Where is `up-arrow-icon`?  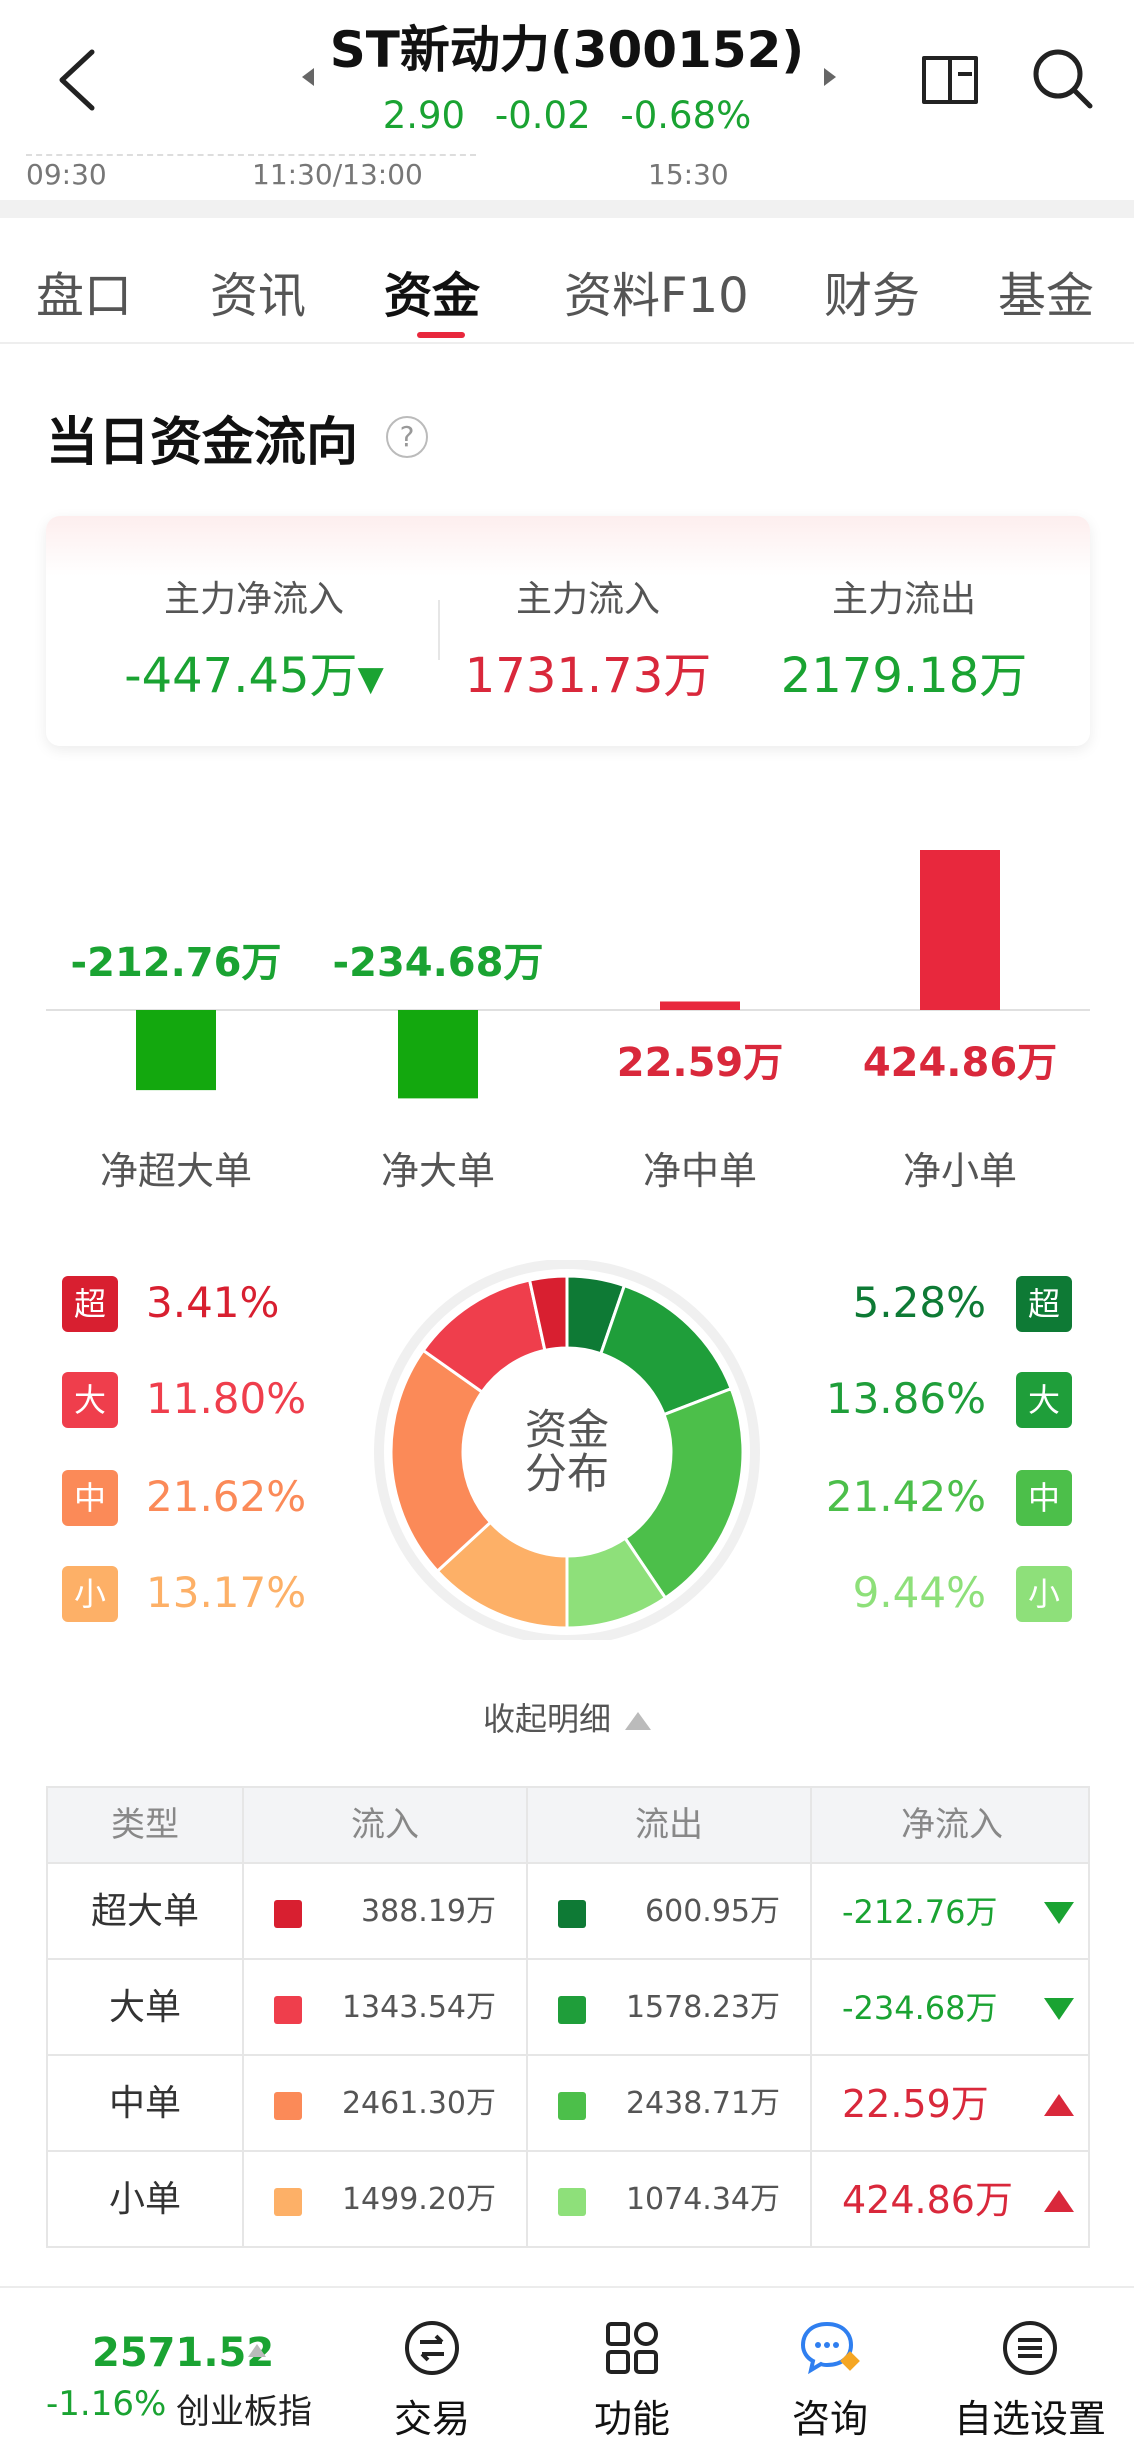 up-arrow-icon is located at coordinates (1059, 2201).